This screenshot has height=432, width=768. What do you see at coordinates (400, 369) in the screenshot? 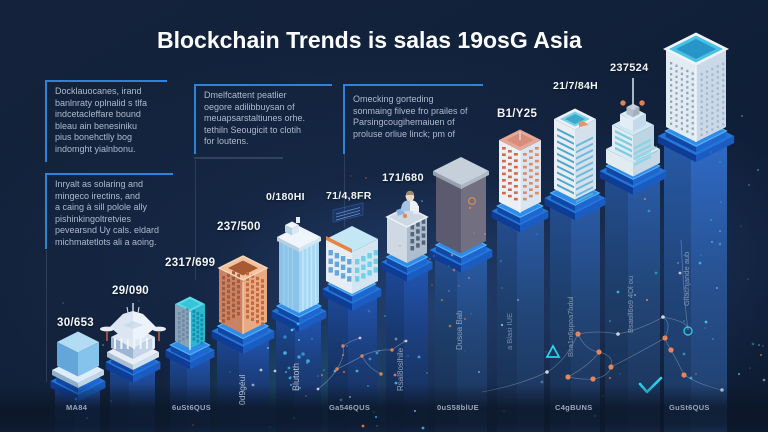
I see `svg-text: Rsal8oslhile` at bounding box center [400, 369].